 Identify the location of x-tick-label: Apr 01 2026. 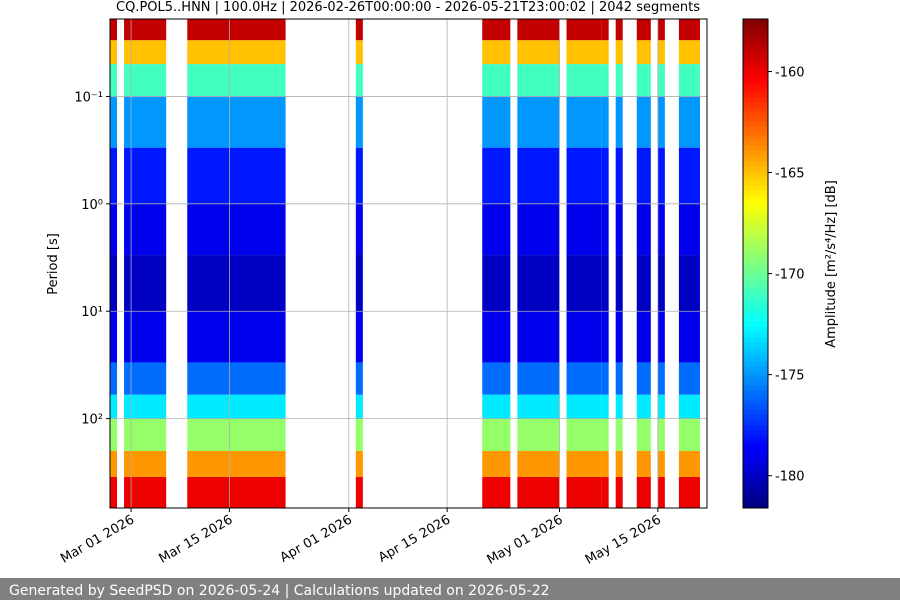
(316, 538).